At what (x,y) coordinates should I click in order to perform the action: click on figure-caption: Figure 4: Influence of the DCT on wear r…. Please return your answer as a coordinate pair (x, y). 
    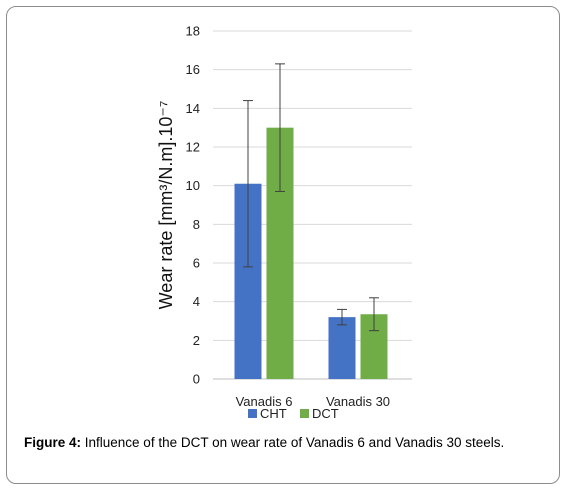
    Looking at the image, I should click on (285, 443).